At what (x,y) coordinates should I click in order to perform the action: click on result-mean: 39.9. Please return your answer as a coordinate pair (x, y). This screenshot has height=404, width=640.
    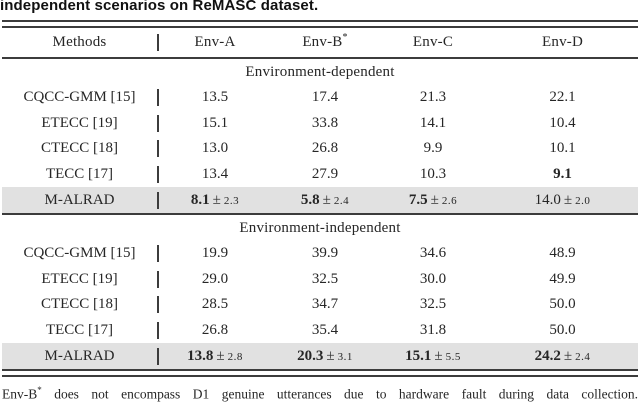
    Looking at the image, I should click on (325, 253).